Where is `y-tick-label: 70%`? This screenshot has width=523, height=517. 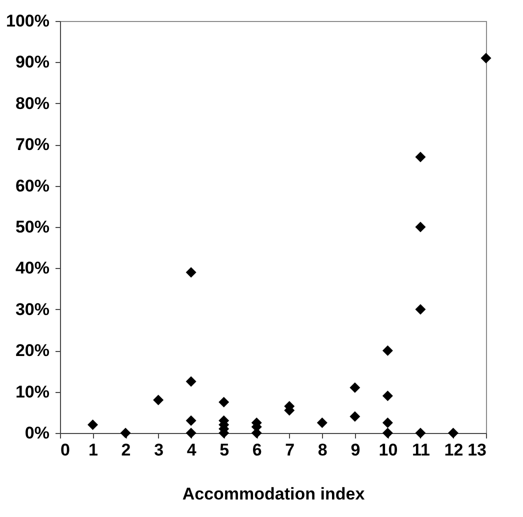 y-tick-label: 70% is located at coordinates (32, 144).